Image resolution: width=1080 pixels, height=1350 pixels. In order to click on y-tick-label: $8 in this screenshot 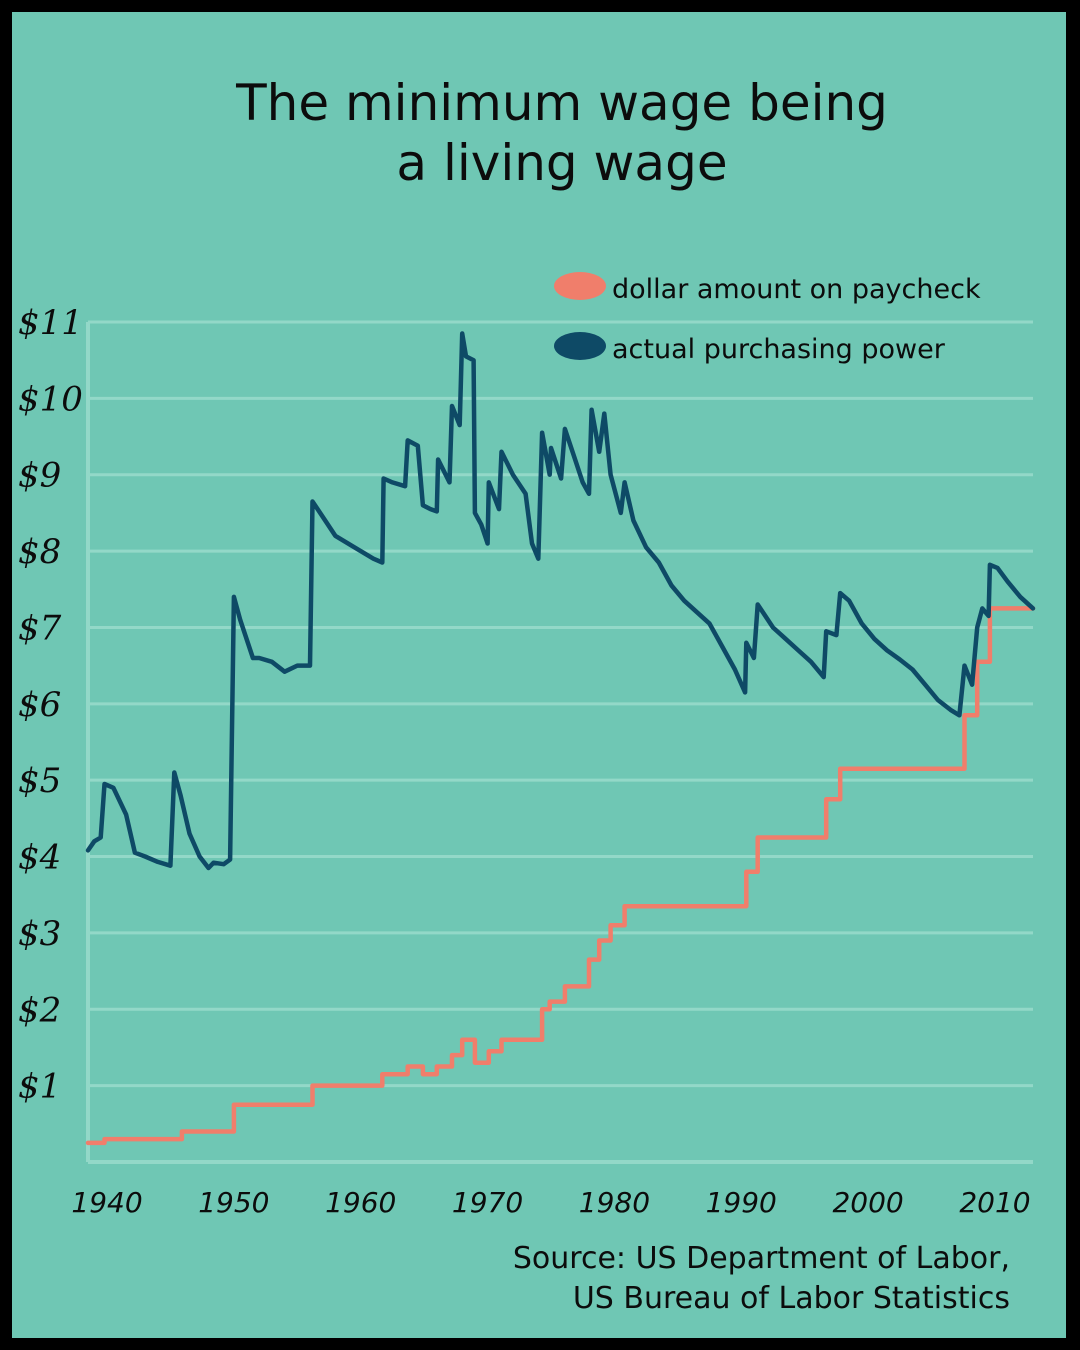, I will do `click(39, 552)`.